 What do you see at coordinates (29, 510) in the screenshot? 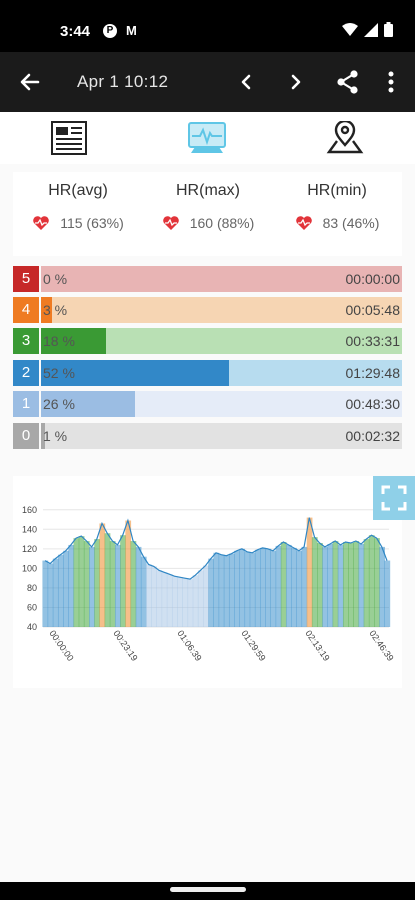
I see `y-tick-label: 160` at bounding box center [29, 510].